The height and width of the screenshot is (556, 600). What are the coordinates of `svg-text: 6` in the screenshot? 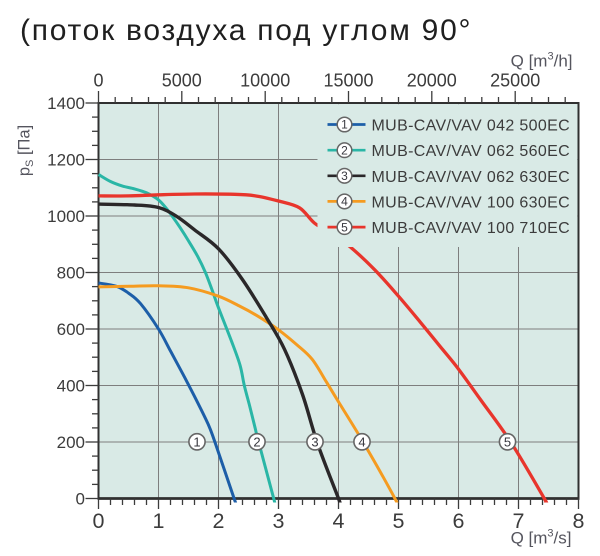 It's located at (459, 521).